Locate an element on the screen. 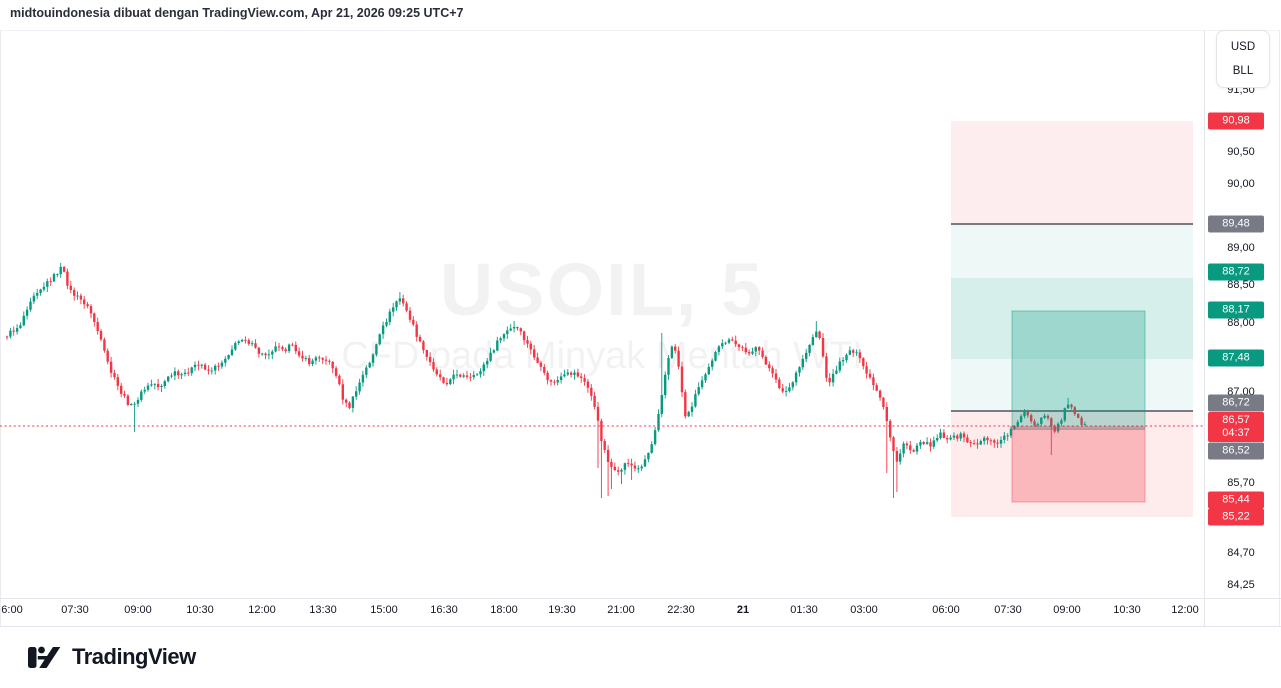 The height and width of the screenshot is (688, 1281). time-axis-label: 03:00 is located at coordinates (864, 610).